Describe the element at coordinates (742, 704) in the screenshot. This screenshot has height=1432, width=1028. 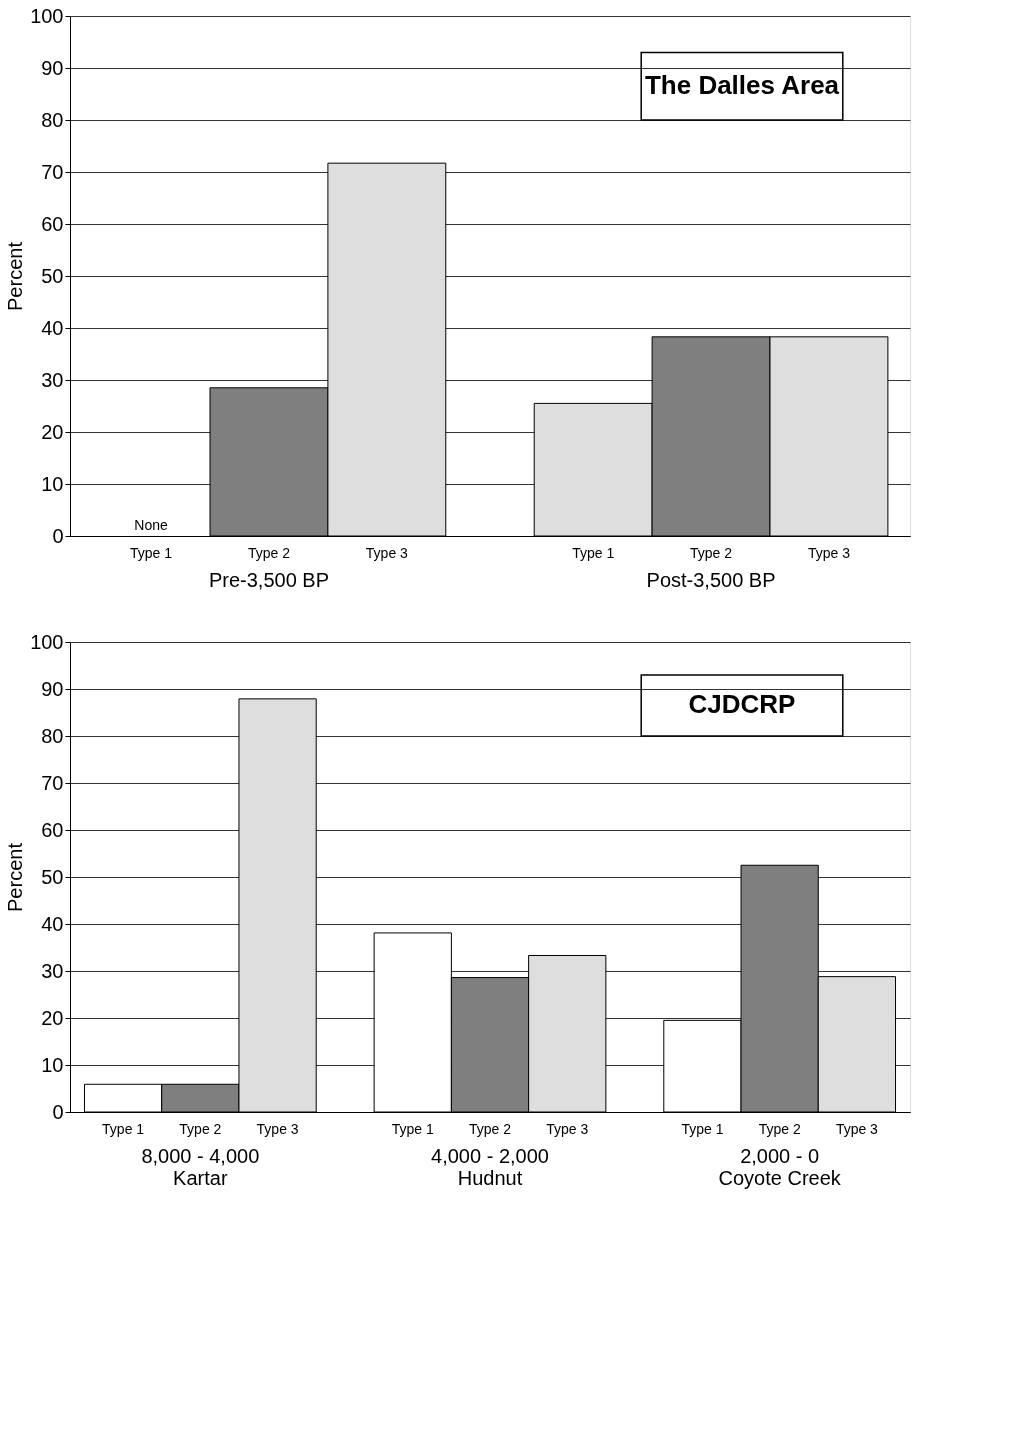
I see `text: CJDCRP` at that location.